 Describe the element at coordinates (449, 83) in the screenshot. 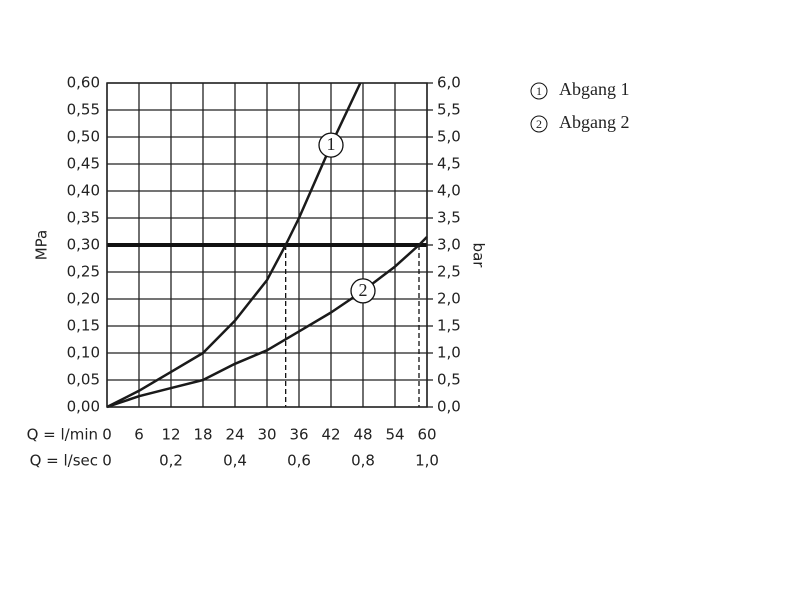

I see `y2-tick-label: 6,0` at that location.